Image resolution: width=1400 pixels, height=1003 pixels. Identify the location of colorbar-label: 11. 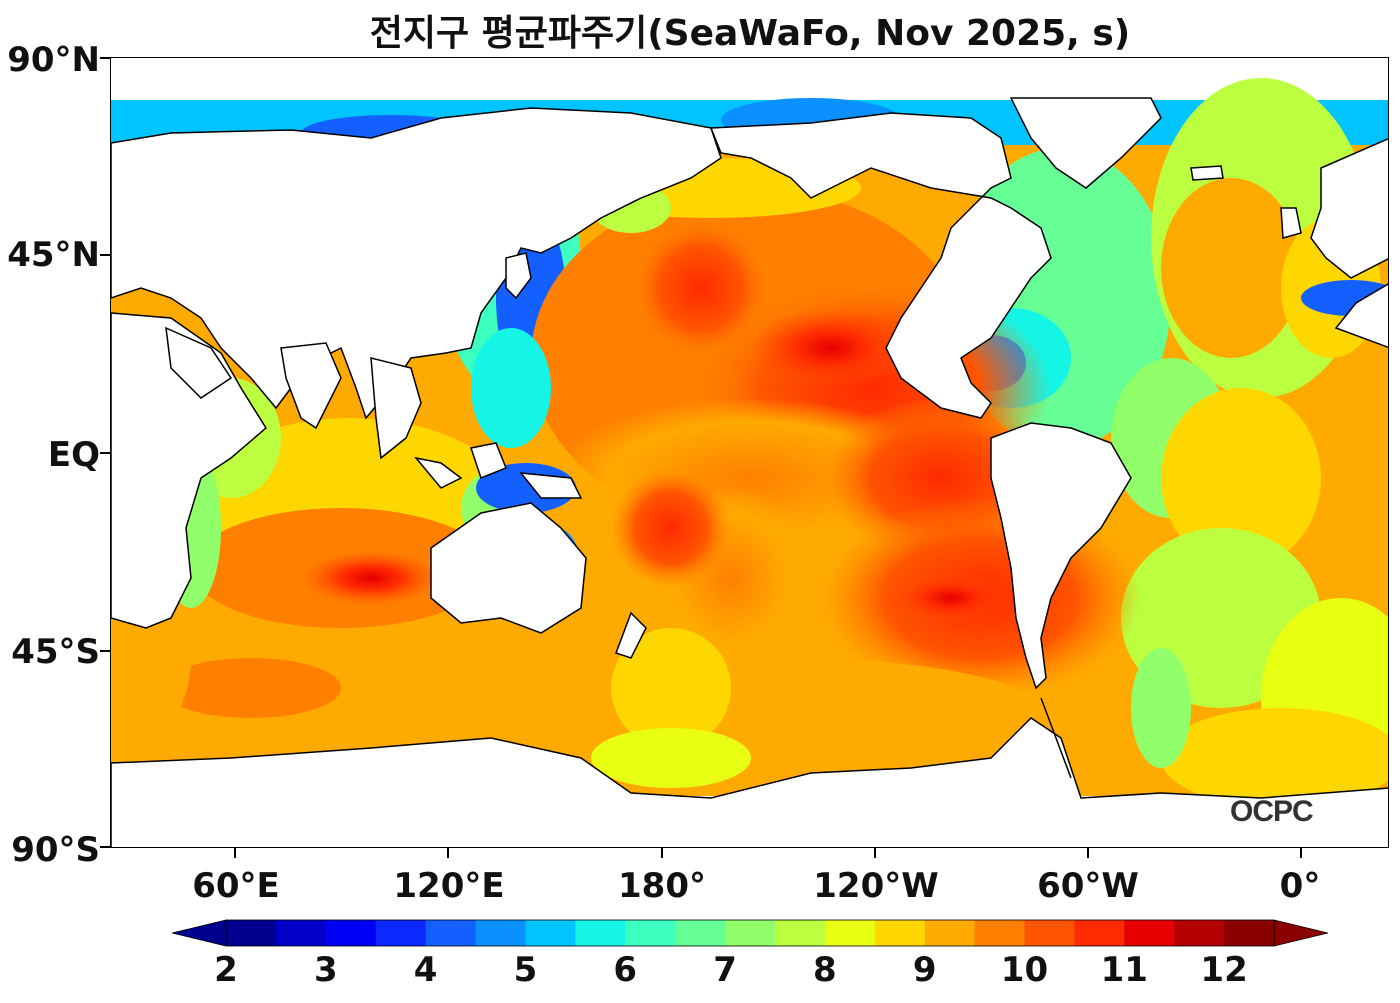
(1124, 970).